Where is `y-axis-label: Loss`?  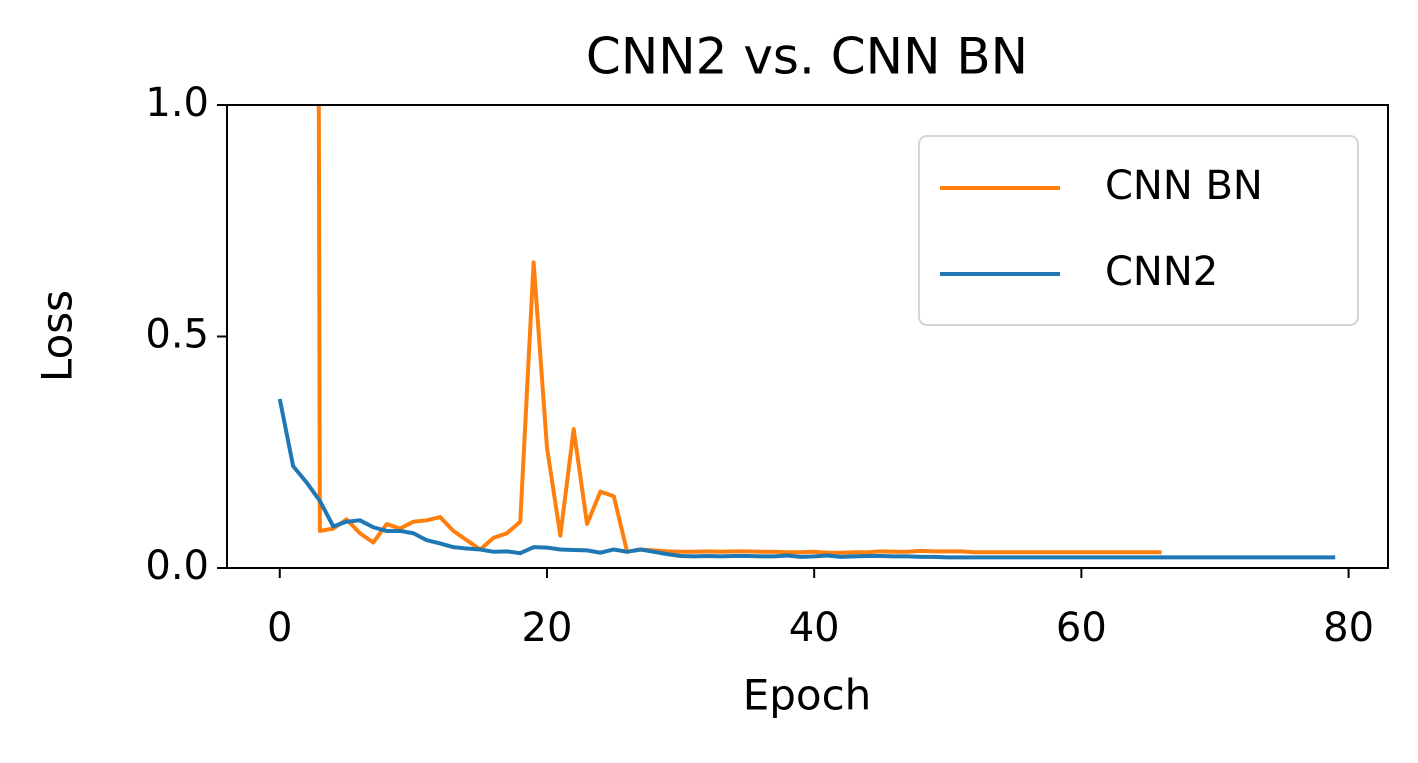 y-axis-label: Loss is located at coordinates (57, 336).